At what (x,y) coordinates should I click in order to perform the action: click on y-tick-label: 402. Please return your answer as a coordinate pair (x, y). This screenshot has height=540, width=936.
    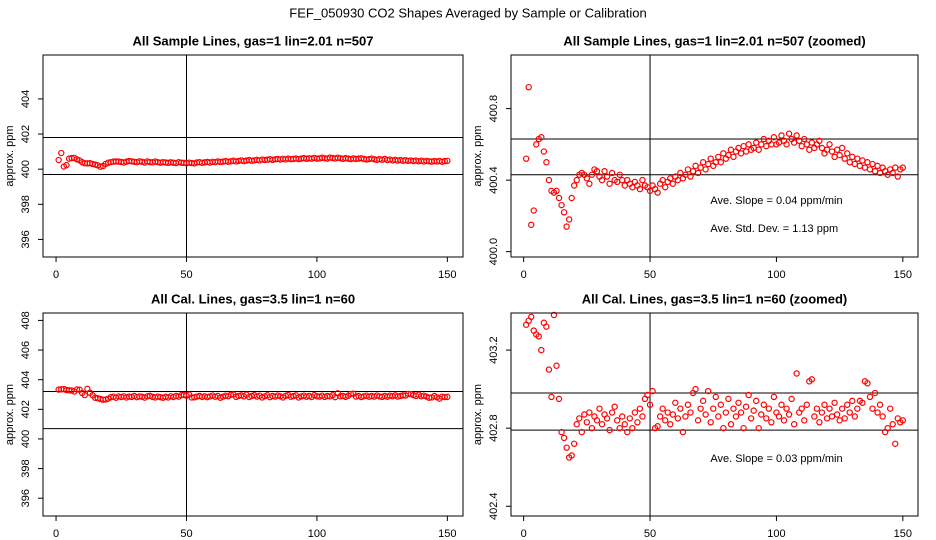
    Looking at the image, I should click on (26, 409).